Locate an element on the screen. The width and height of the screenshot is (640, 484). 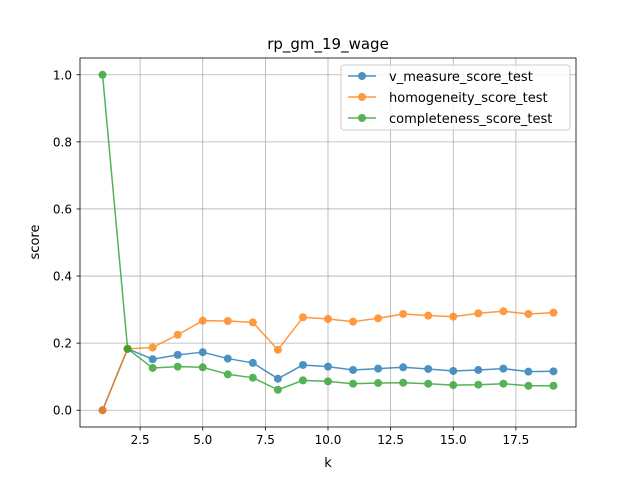
x-tick-label: 12.5 is located at coordinates (390, 440).